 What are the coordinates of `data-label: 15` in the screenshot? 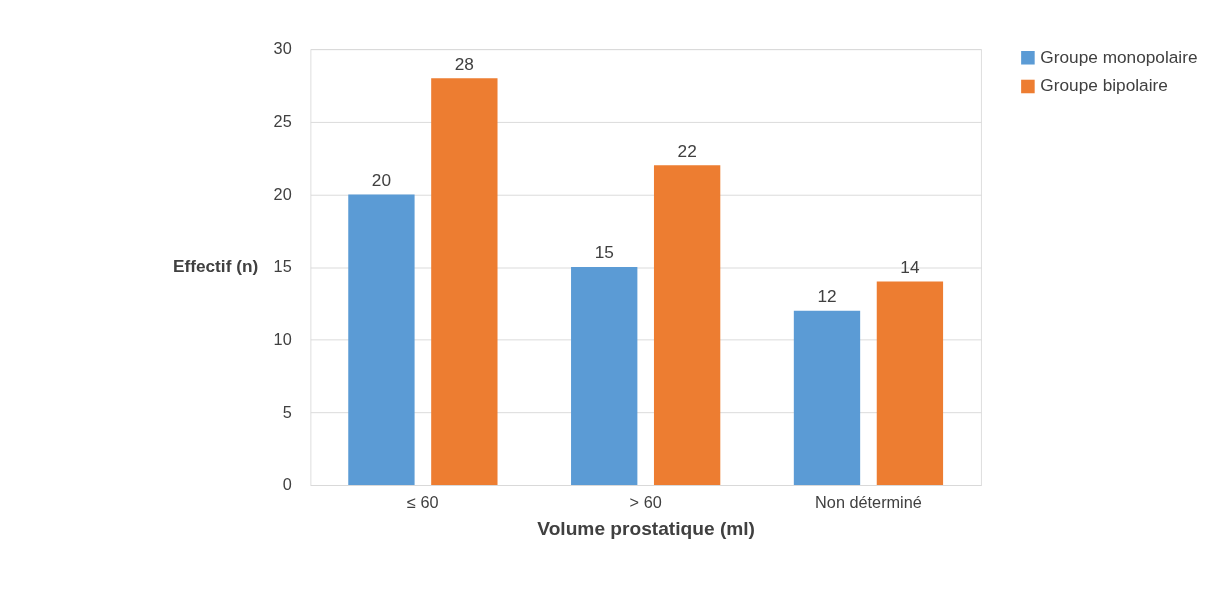 It's located at (604, 252).